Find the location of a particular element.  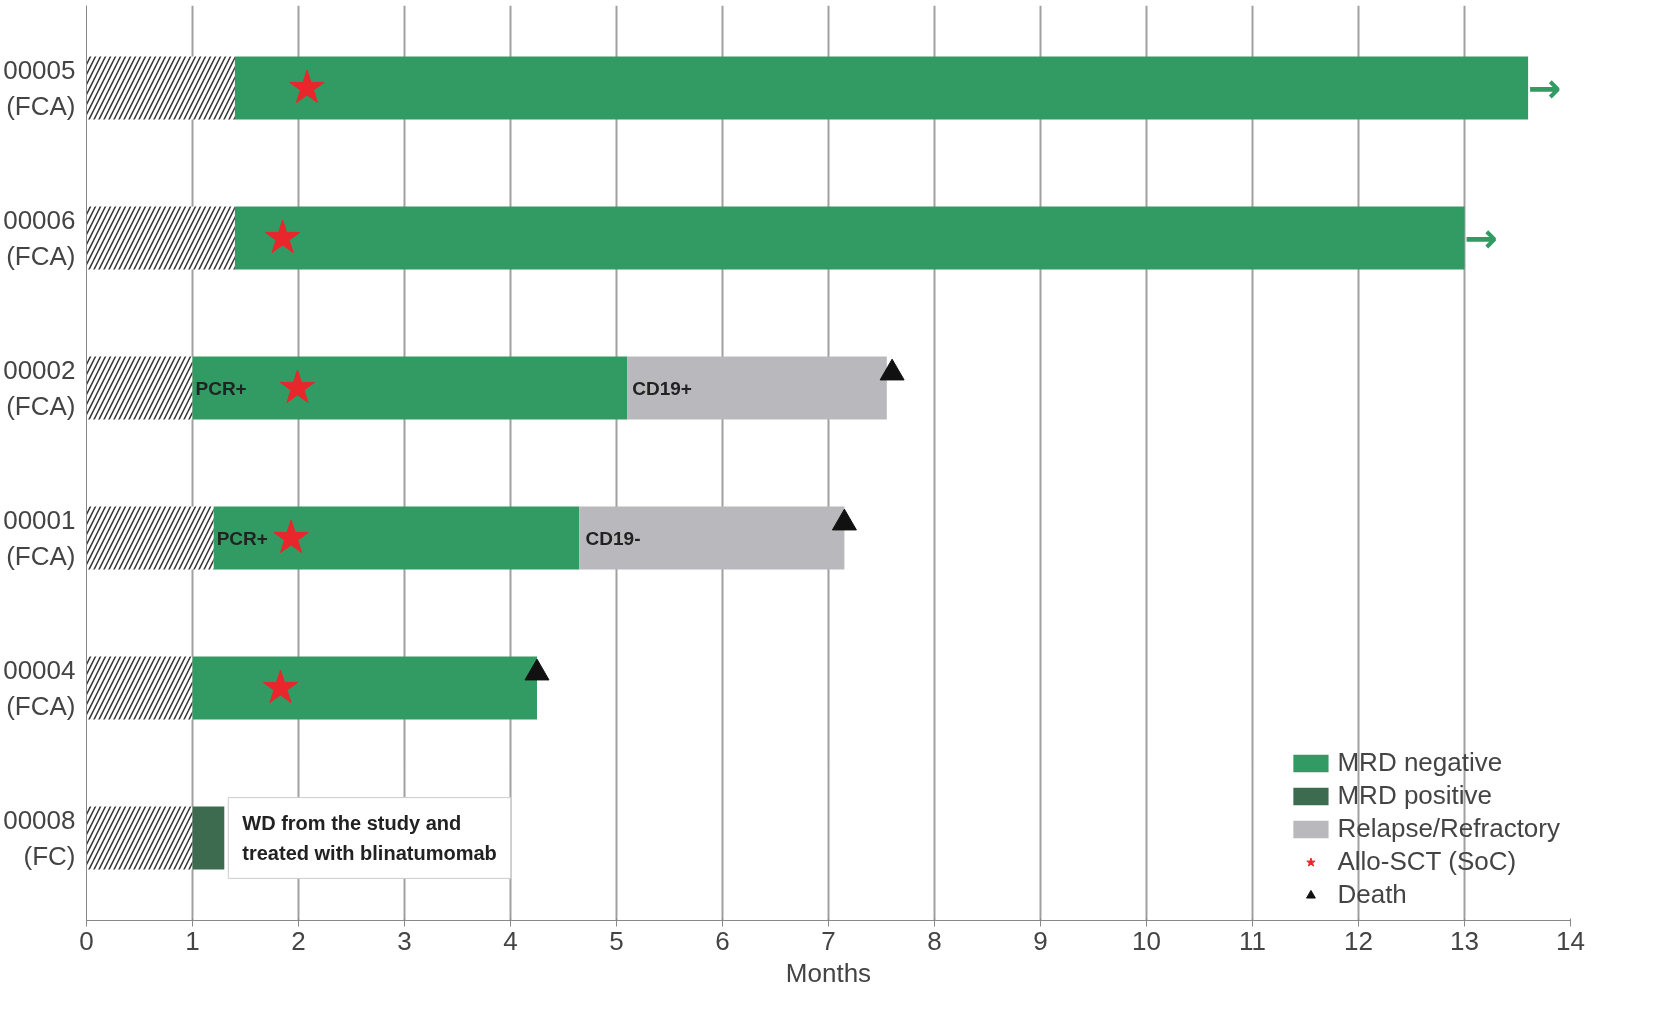

x-tick-label: 7 is located at coordinates (828, 940).